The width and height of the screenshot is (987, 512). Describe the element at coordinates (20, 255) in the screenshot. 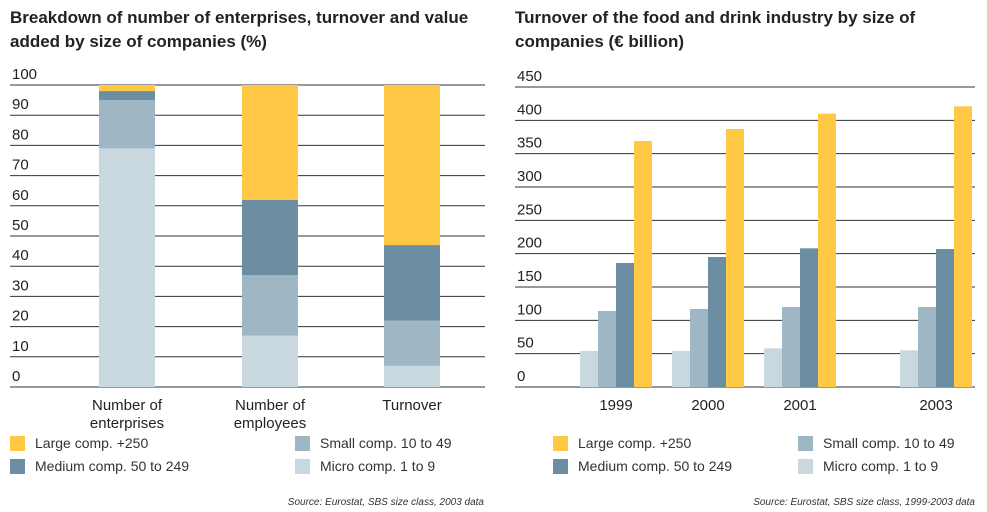

I see `y-tick-label: 40` at that location.